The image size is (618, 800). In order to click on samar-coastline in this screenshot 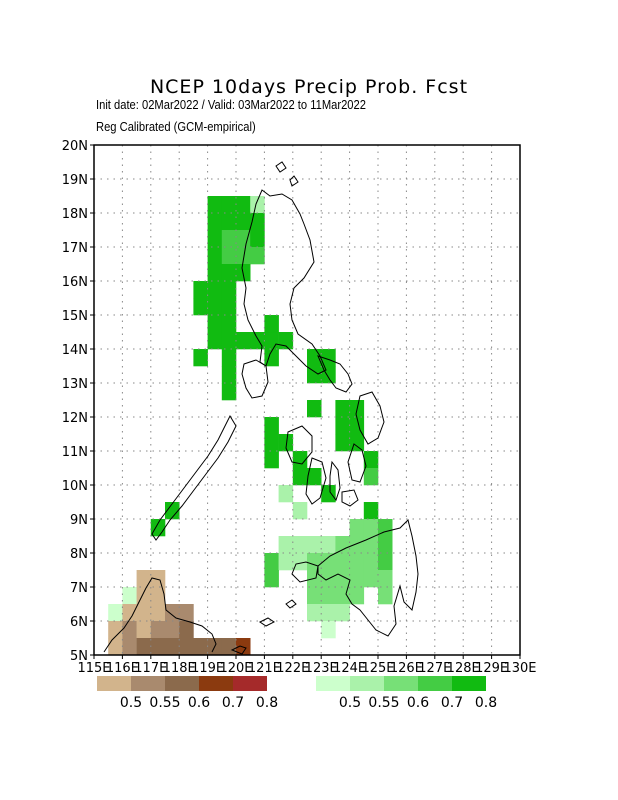, I will do `click(370, 418)`.